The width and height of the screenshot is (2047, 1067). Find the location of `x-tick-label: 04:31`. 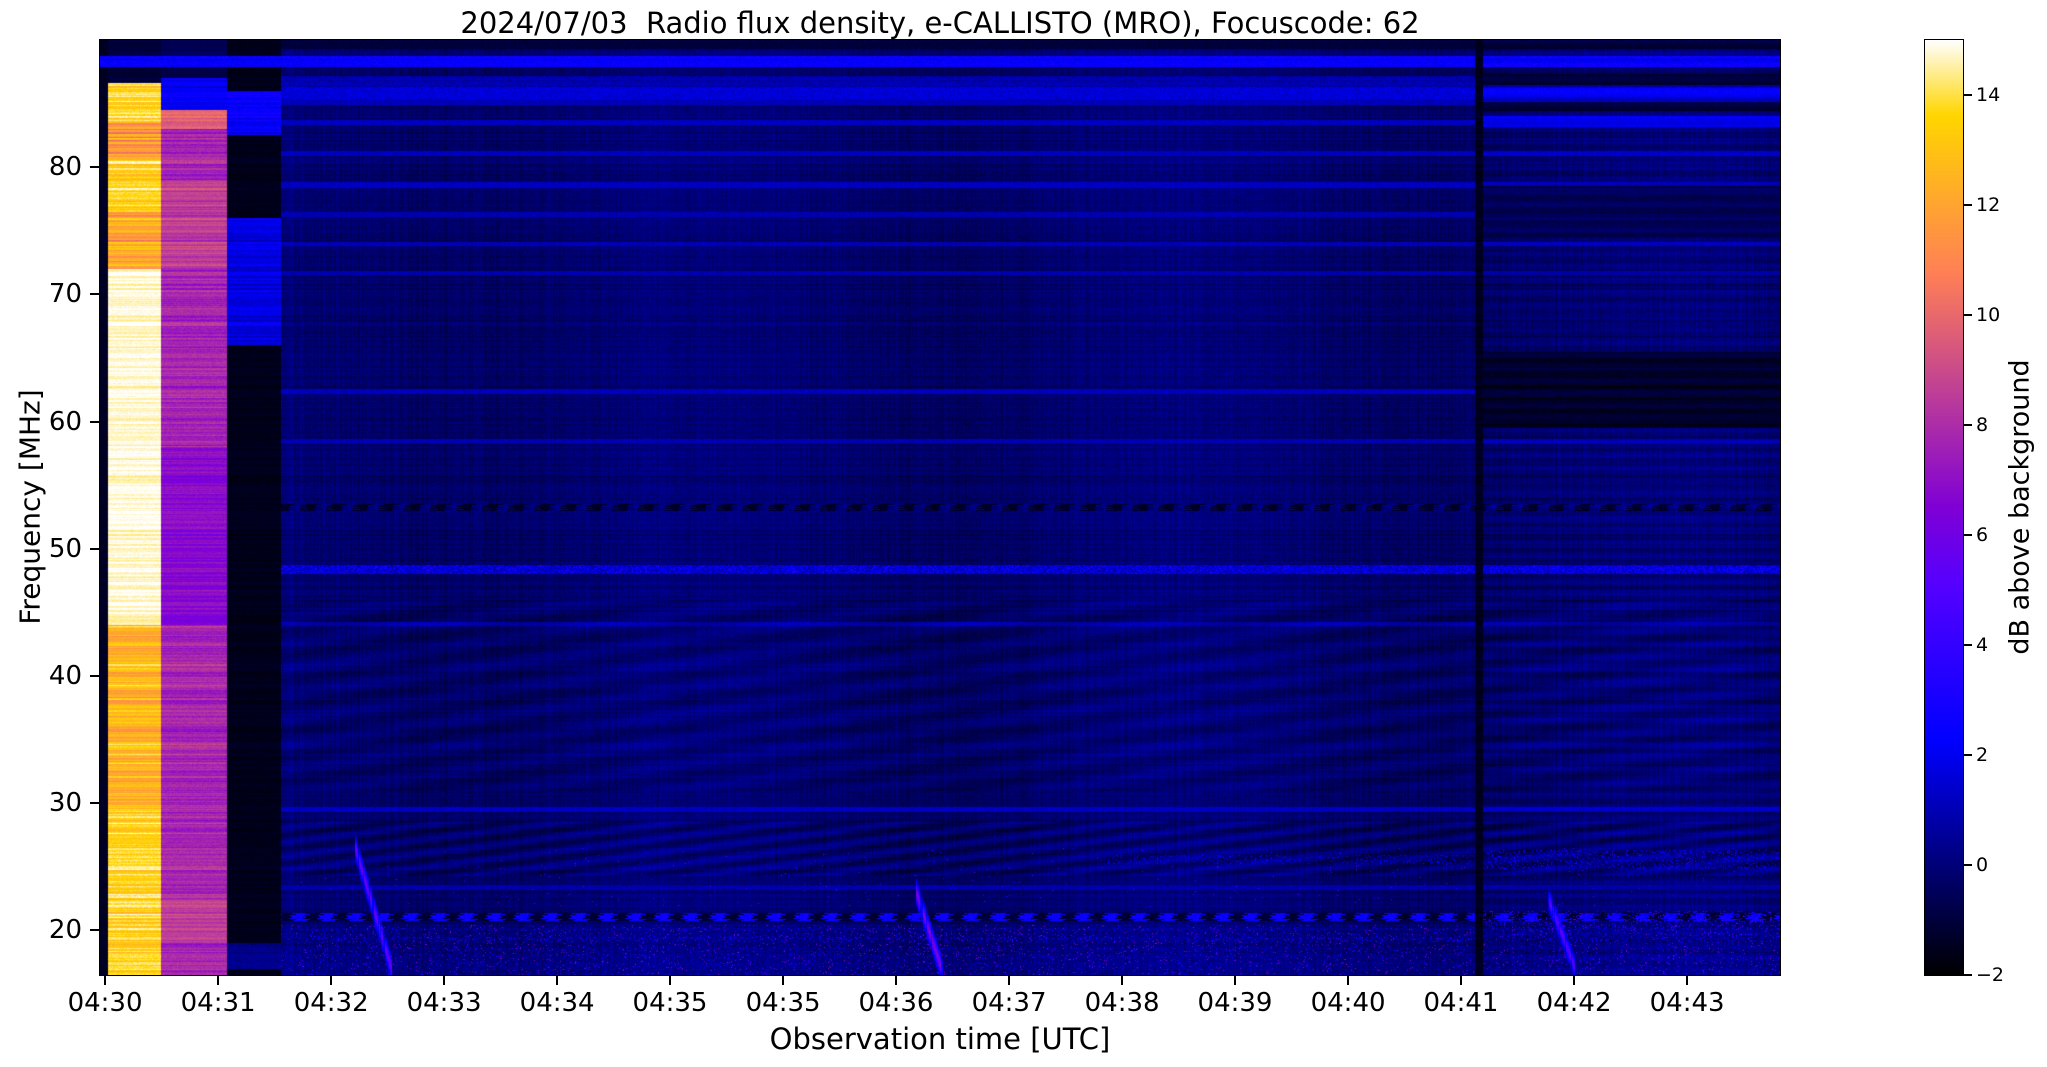

x-tick-label: 04:31 is located at coordinates (218, 1003).